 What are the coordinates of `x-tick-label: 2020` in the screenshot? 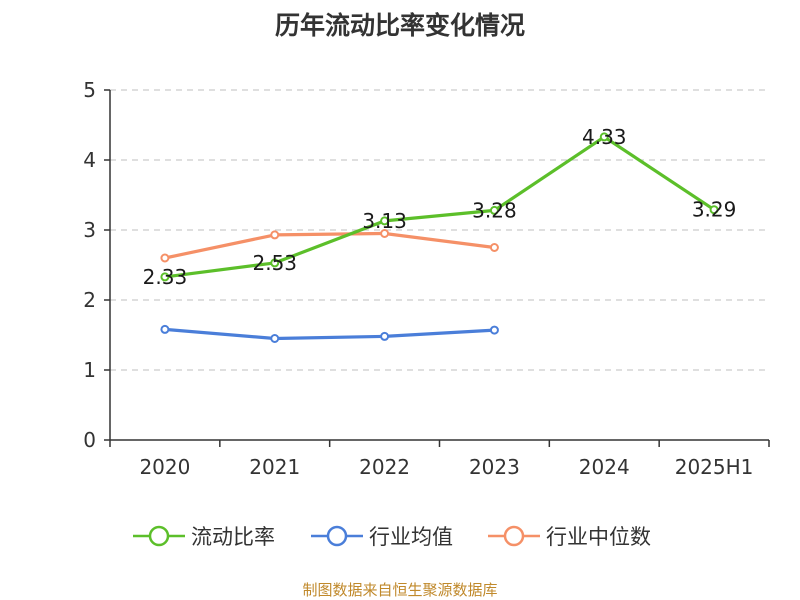 It's located at (164, 467).